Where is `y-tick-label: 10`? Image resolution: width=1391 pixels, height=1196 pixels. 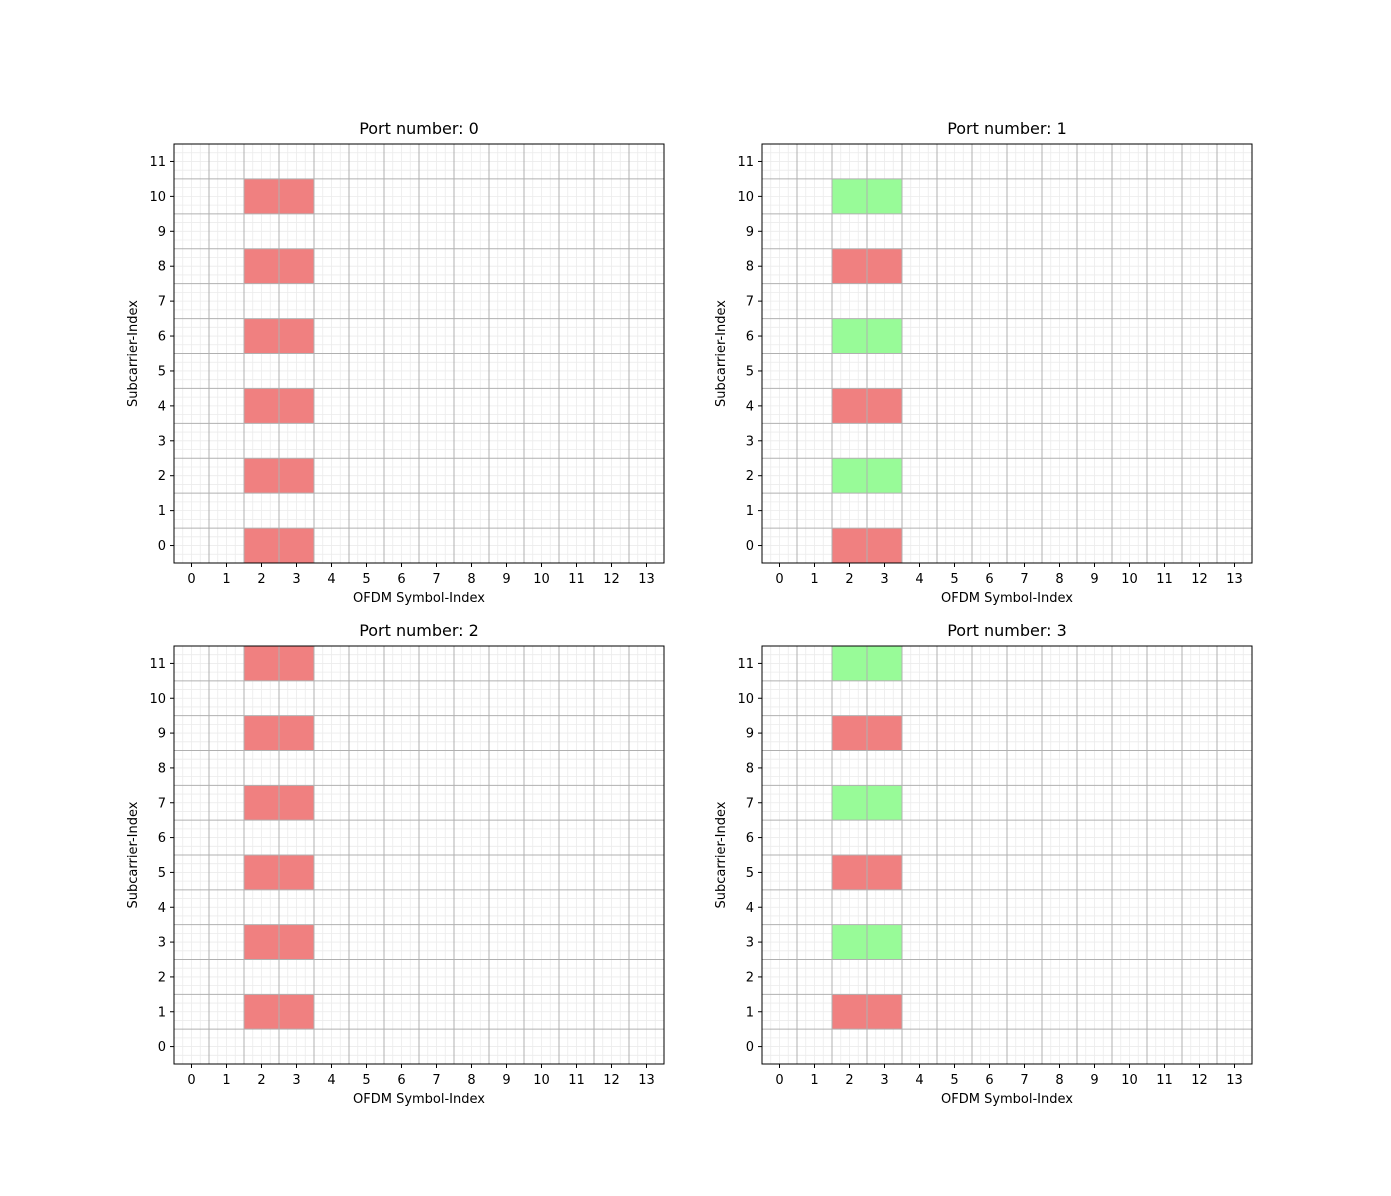
y-tick-label: 10 is located at coordinates (157, 197).